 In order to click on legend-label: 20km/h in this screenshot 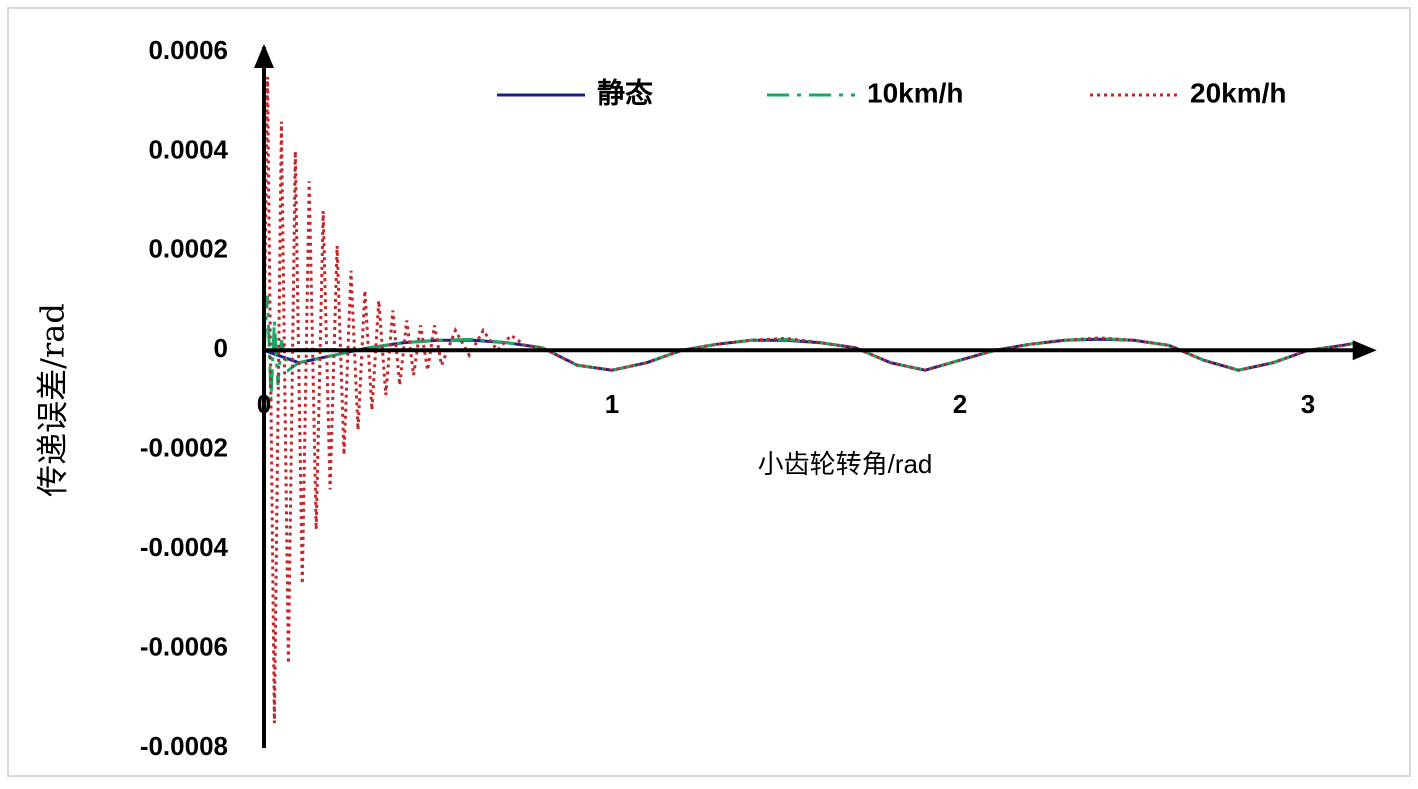, I will do `click(1238, 92)`.